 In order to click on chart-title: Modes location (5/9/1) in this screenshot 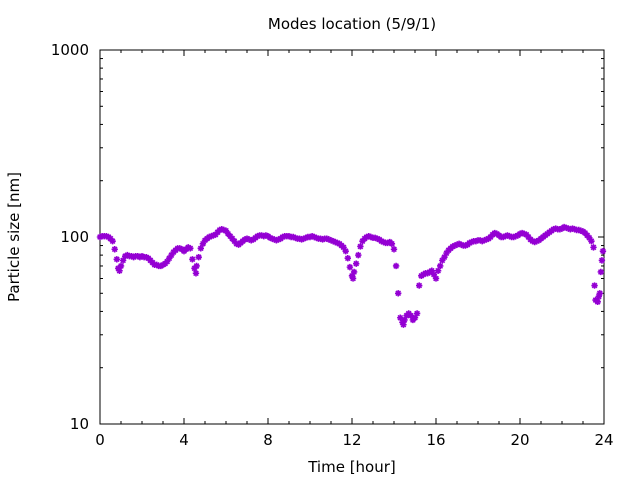, I will do `click(352, 24)`.